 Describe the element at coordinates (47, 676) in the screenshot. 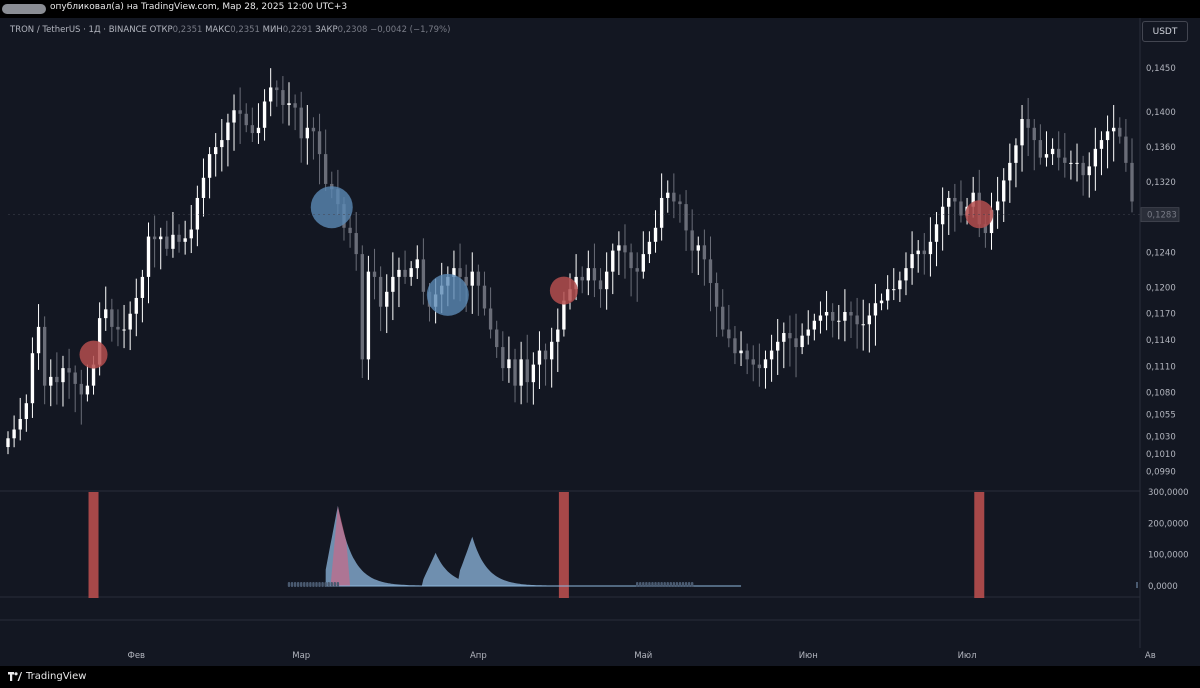

I see `tradingview-brand: TradingView` at that location.